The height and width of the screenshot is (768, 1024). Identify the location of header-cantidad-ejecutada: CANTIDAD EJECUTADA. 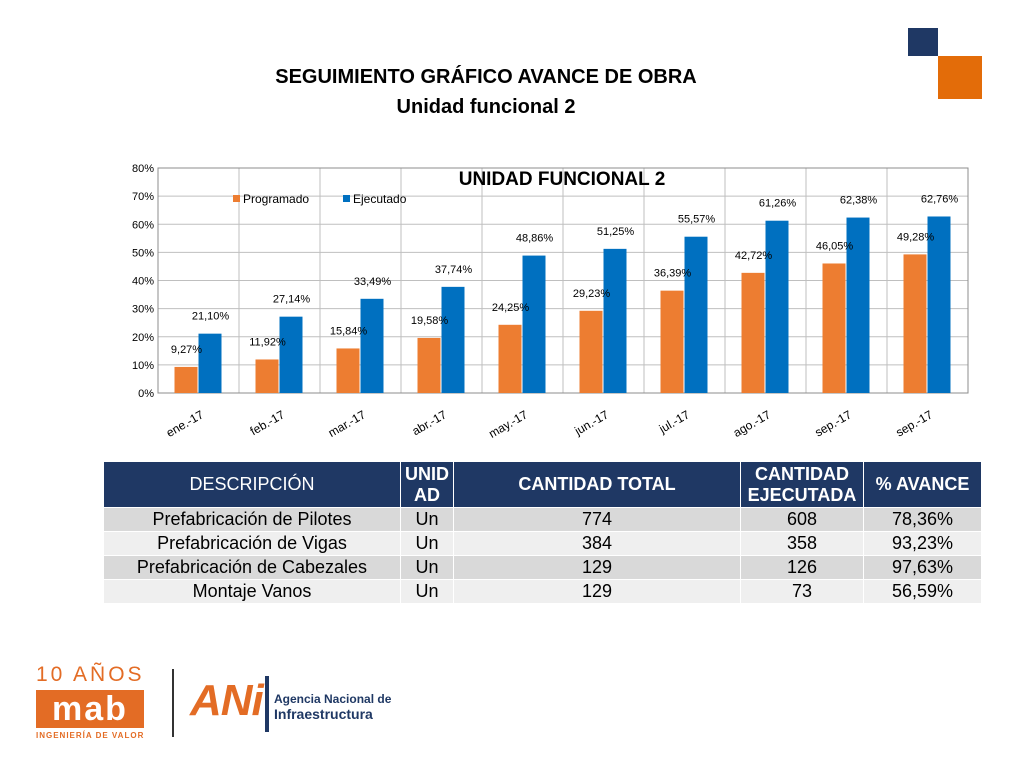
(802, 484).